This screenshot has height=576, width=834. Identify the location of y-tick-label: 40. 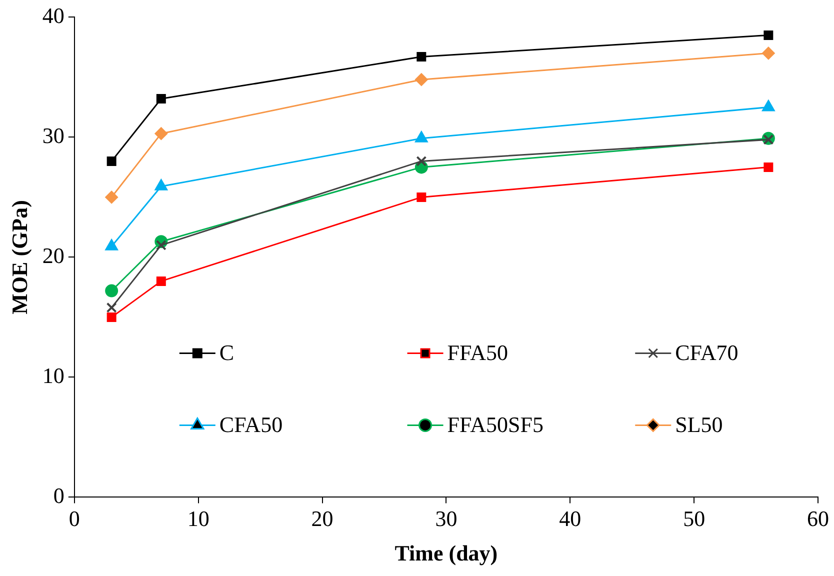
(53, 15).